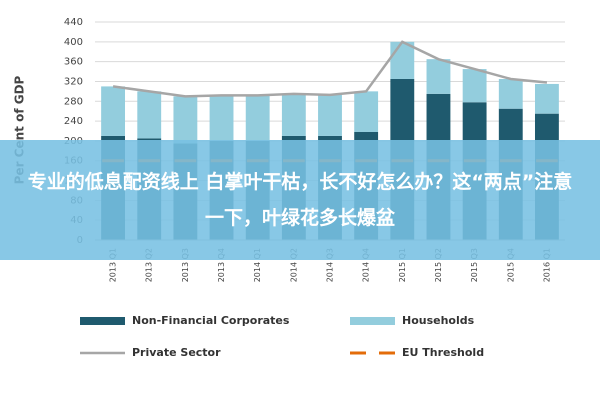 The height and width of the screenshot is (400, 600). What do you see at coordinates (474, 265) in the screenshot?
I see `x-tick-label: 2015 Q3` at bounding box center [474, 265].